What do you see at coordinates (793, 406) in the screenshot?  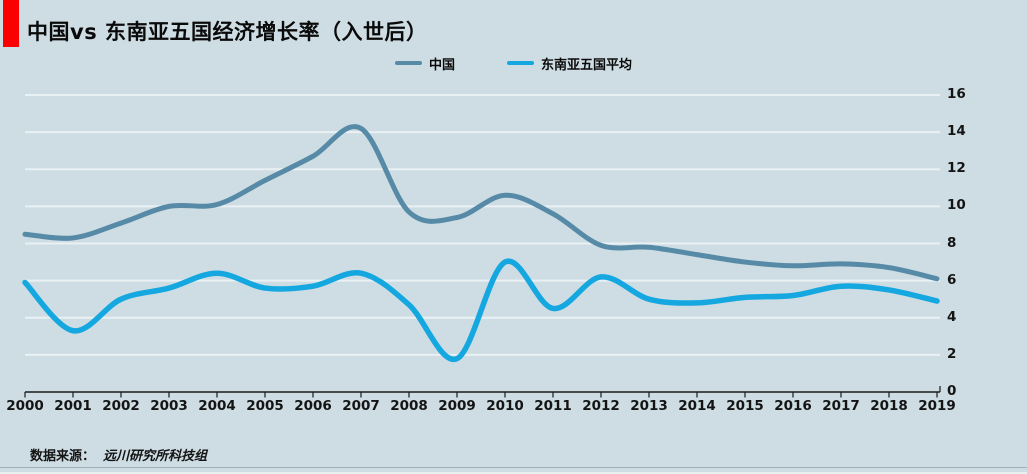 I see `x-tick-label: 2016` at bounding box center [793, 406].